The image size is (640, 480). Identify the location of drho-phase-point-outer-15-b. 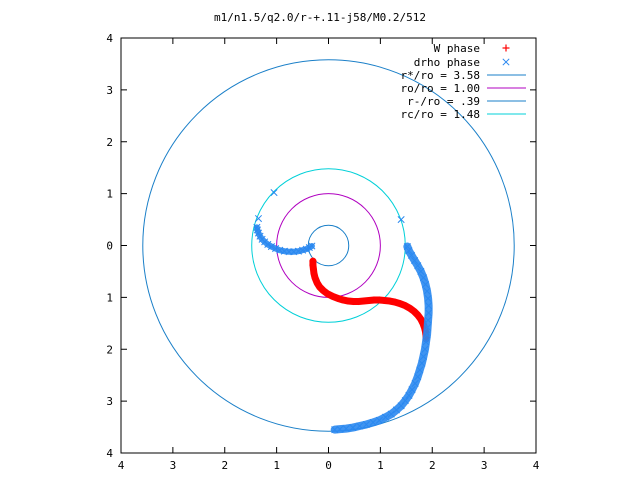
(426, 342).